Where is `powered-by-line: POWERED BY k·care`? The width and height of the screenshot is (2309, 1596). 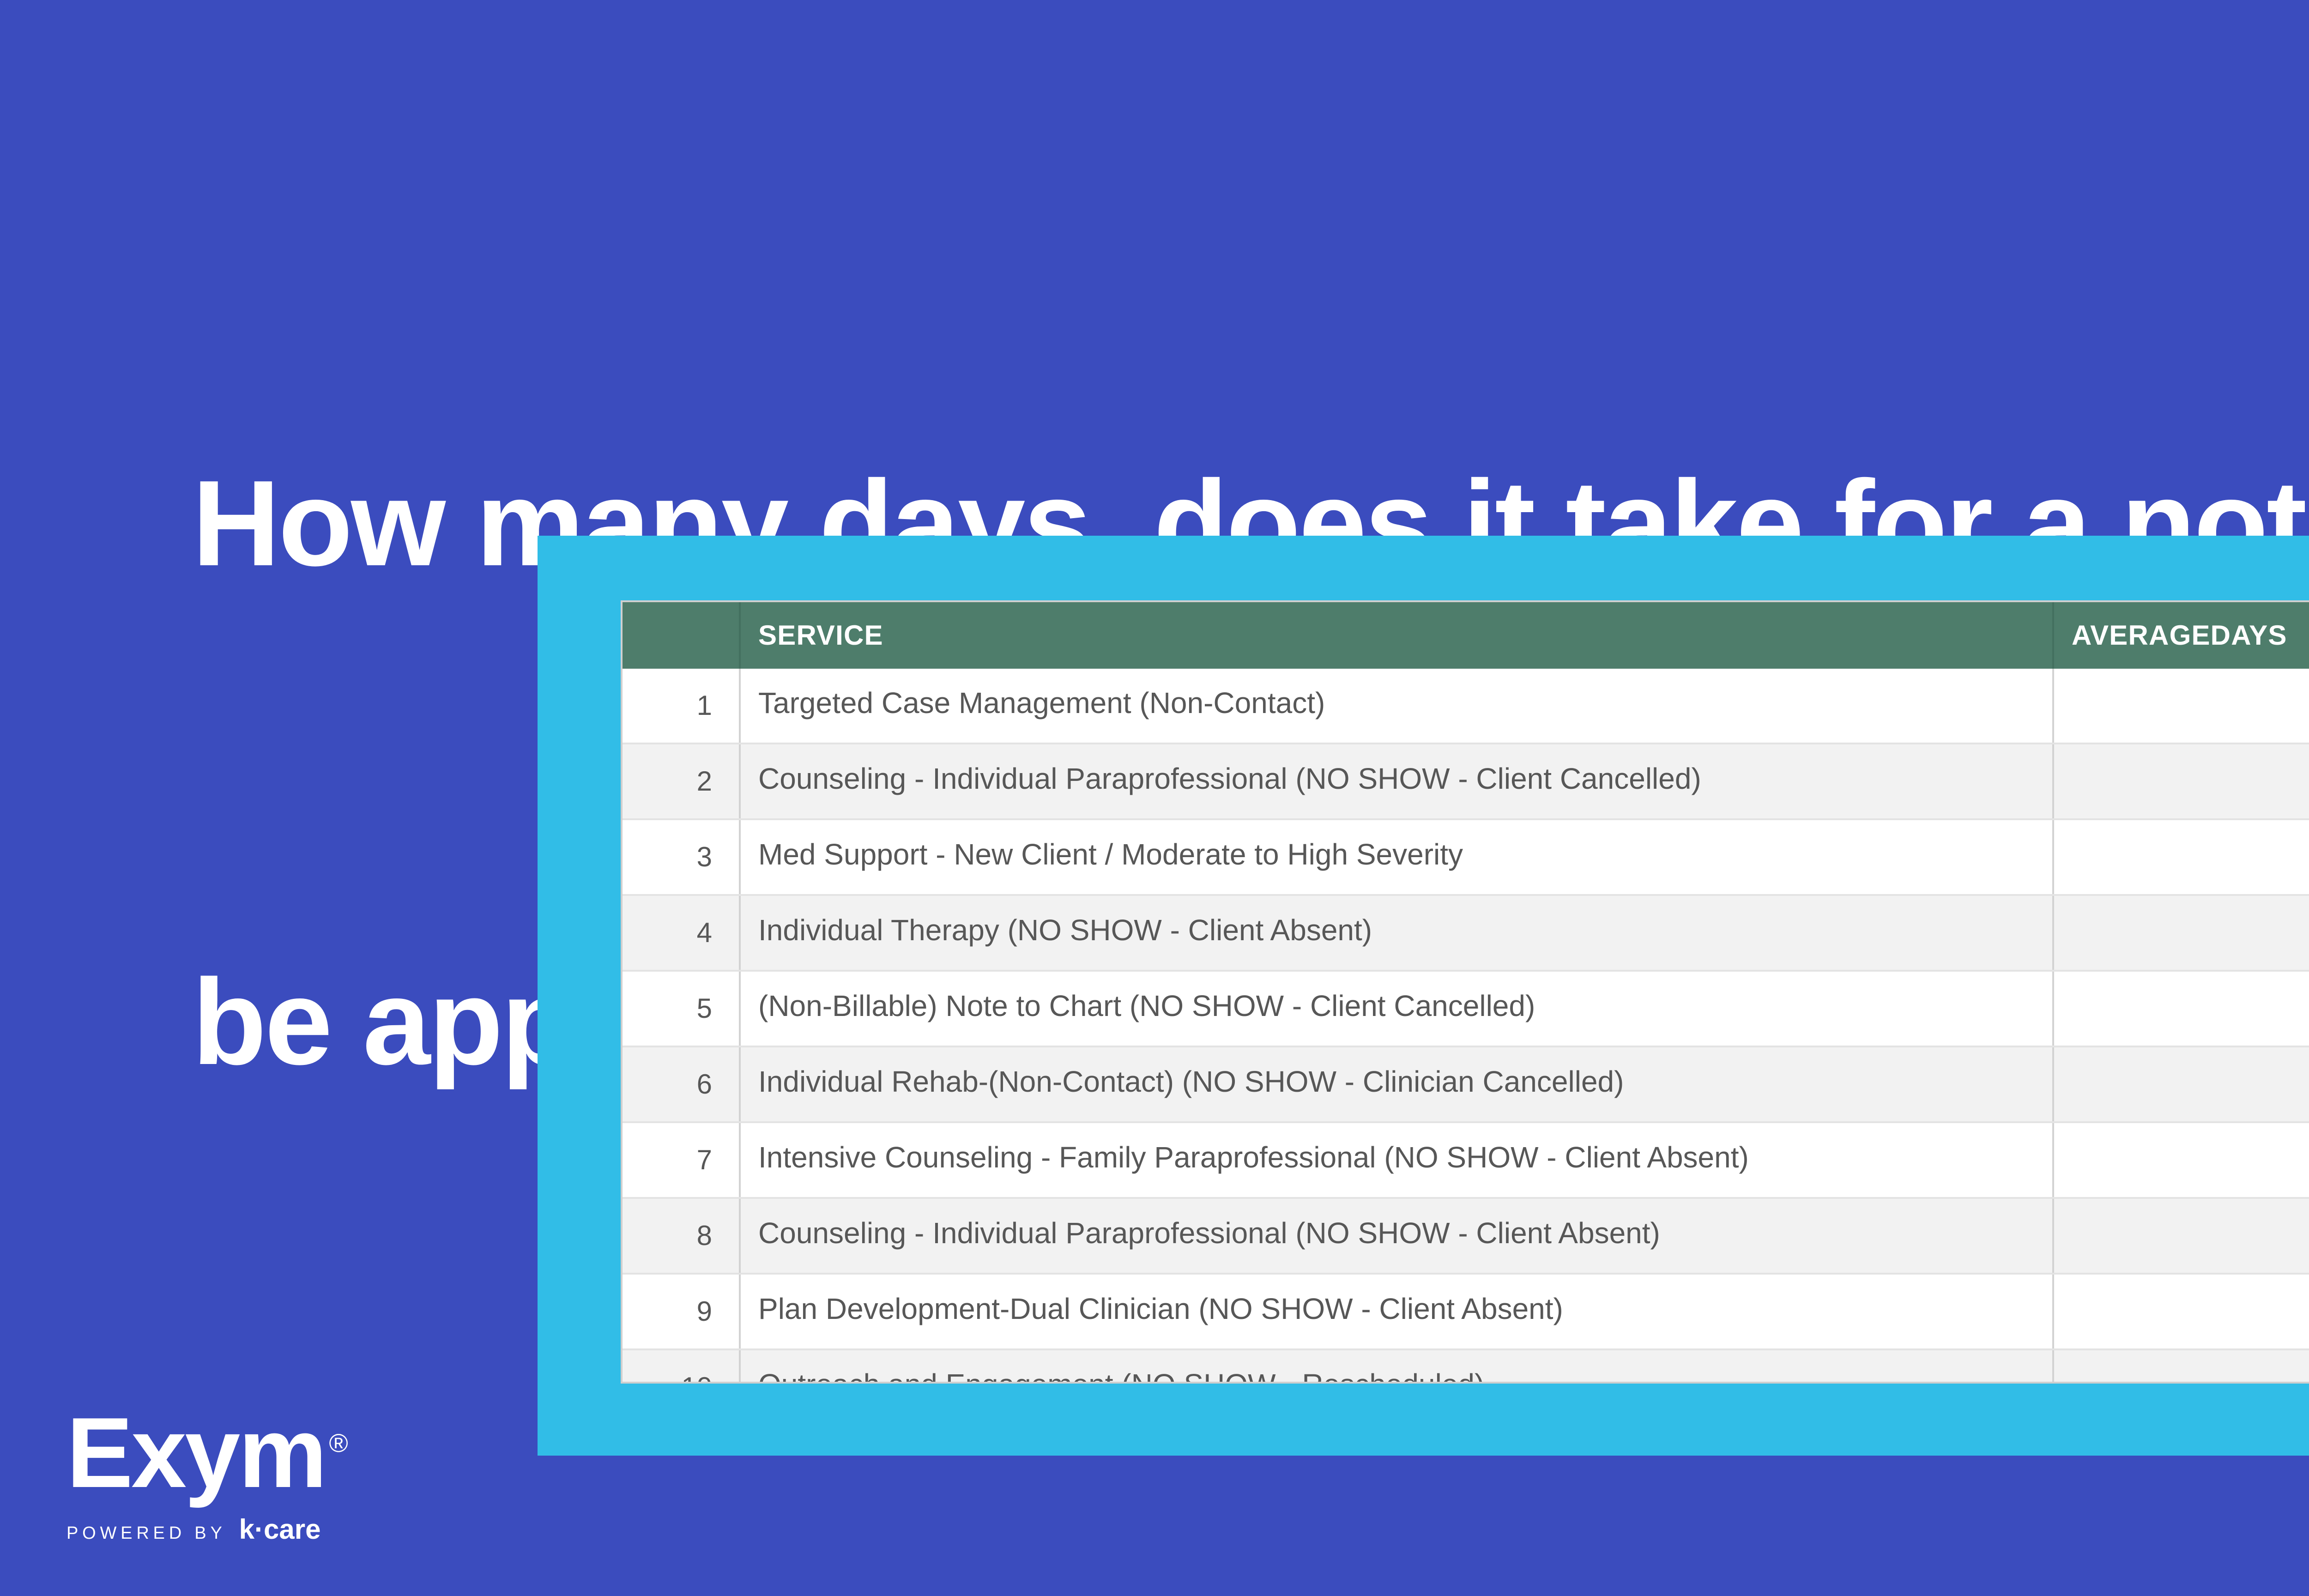
powered-by-line: POWERED BY k·care is located at coordinates (206, 1530).